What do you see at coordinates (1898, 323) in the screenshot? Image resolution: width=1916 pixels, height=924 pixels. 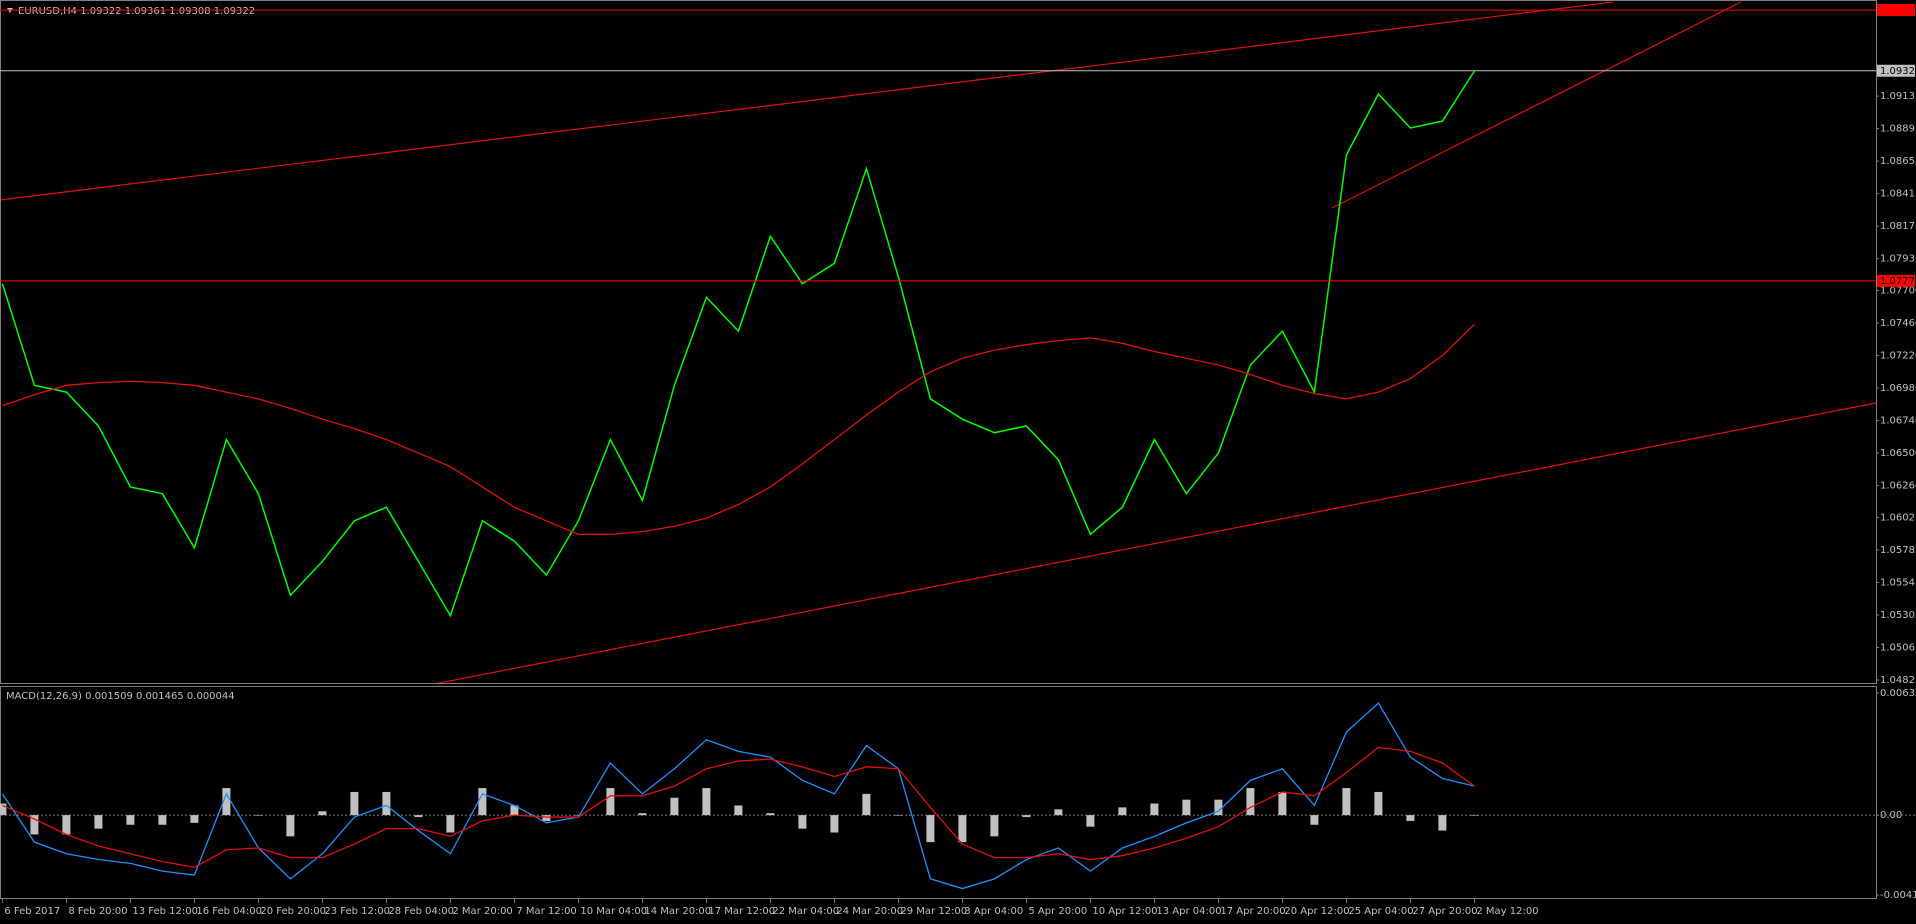 I see `y-tick-label: 1.07460` at bounding box center [1898, 323].